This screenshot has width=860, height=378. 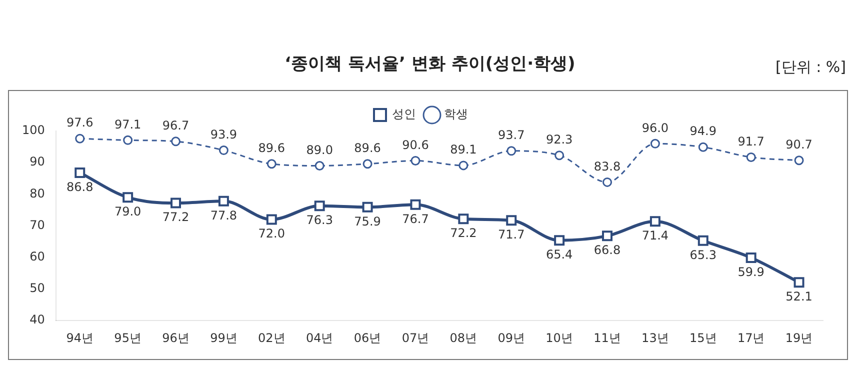 What do you see at coordinates (512, 337) in the screenshot?
I see `x-tick-label: 09년` at bounding box center [512, 337].